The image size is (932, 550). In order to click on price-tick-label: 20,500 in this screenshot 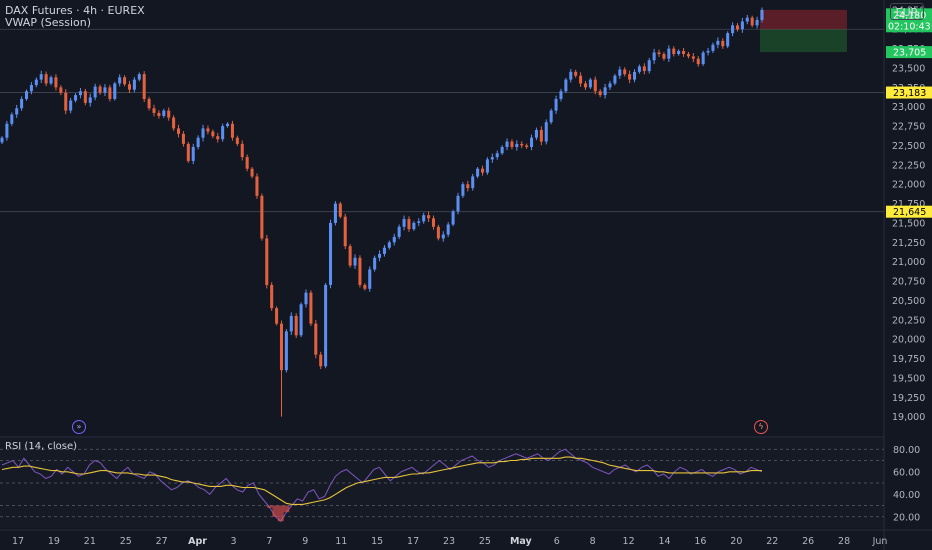, I will do `click(908, 301)`.